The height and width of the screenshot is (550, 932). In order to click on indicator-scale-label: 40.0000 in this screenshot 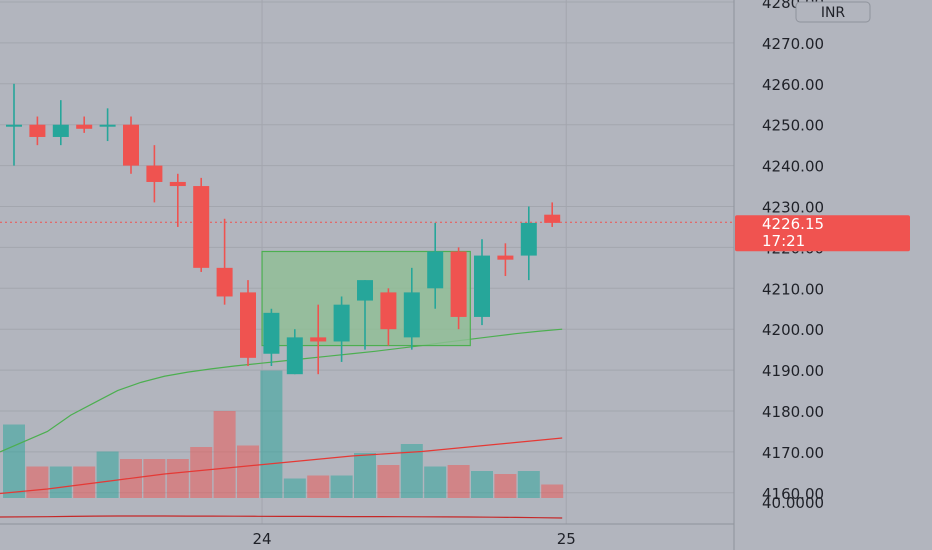, I will do `click(793, 503)`.